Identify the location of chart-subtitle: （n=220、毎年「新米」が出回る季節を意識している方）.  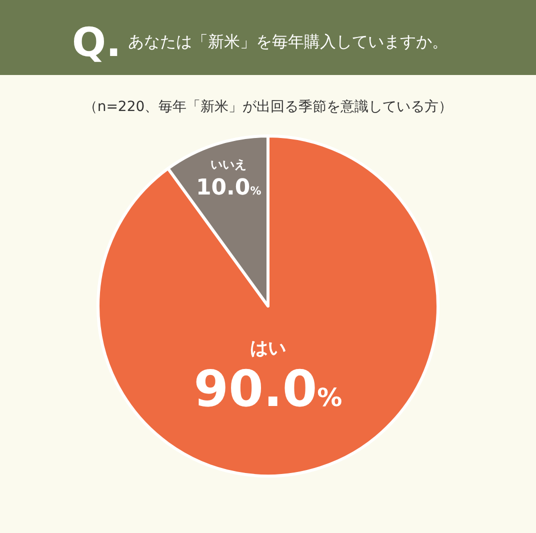
(268, 107).